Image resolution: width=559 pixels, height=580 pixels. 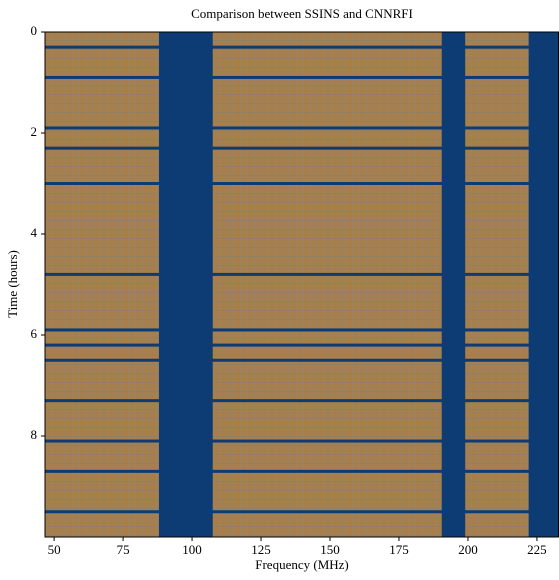 I want to click on x-tick-label: 50, so click(x=54, y=549).